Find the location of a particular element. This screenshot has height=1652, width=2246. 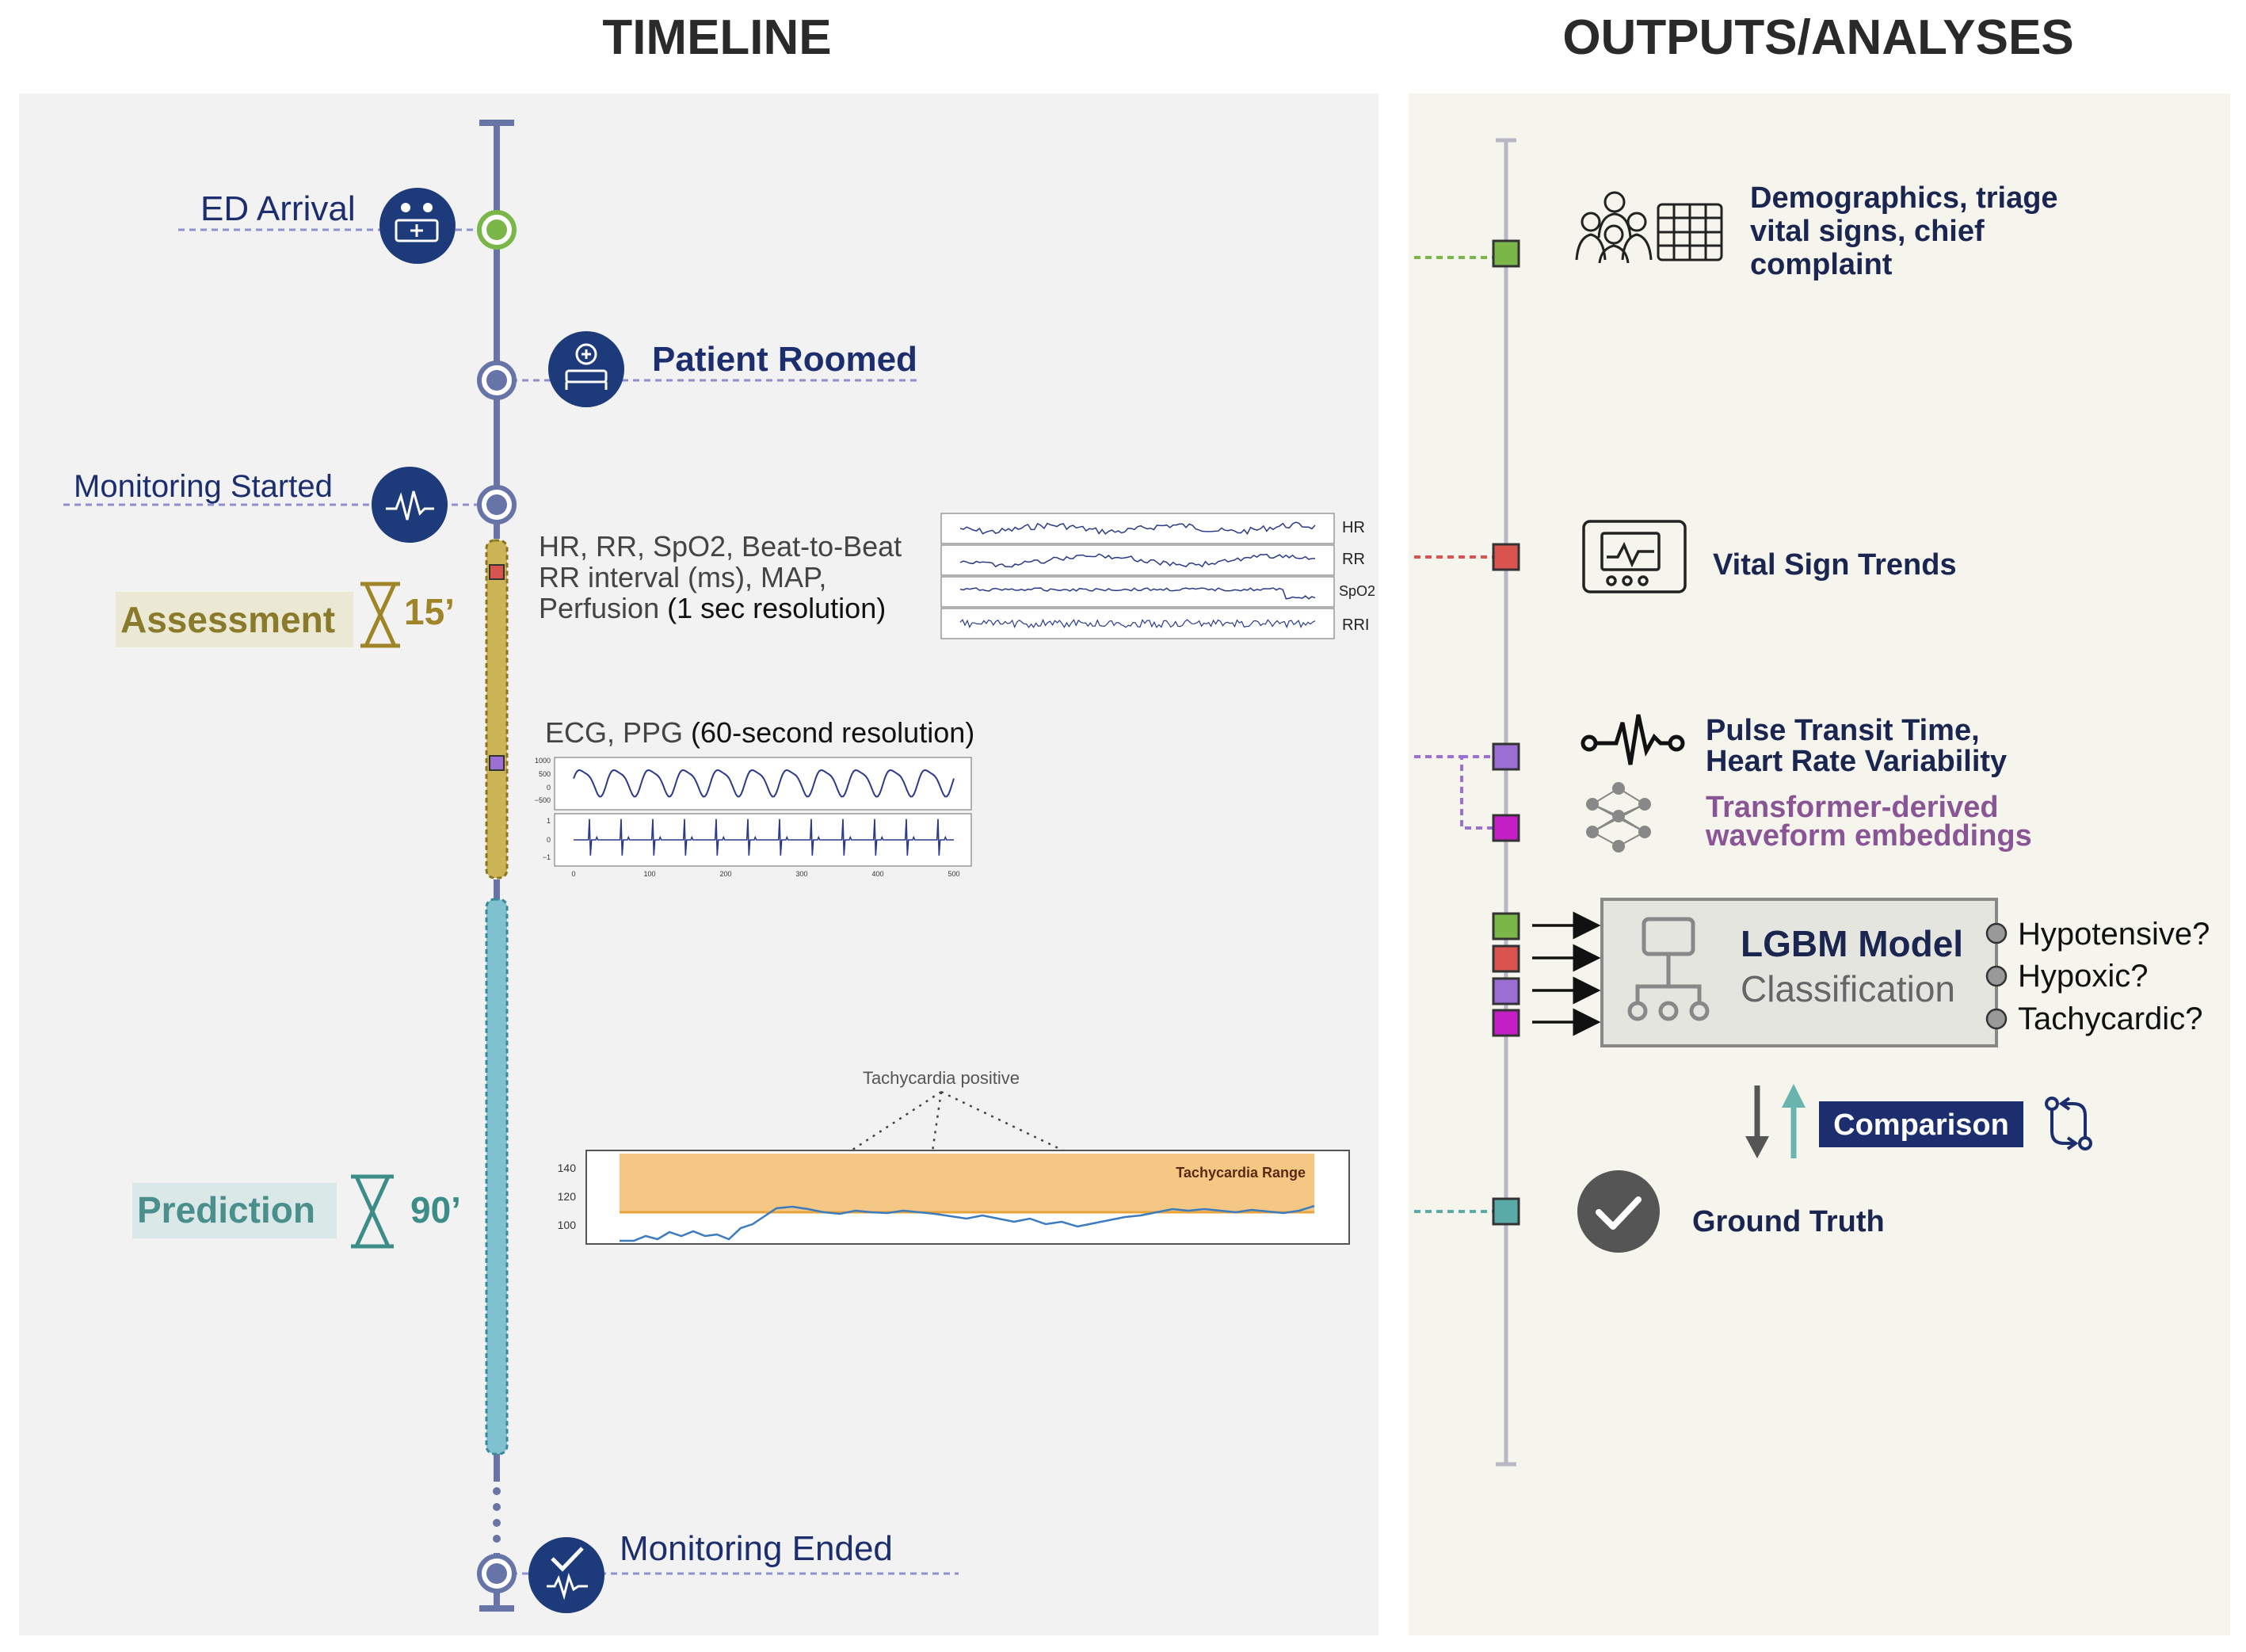

ecg-xtick: 400 is located at coordinates (877, 874).